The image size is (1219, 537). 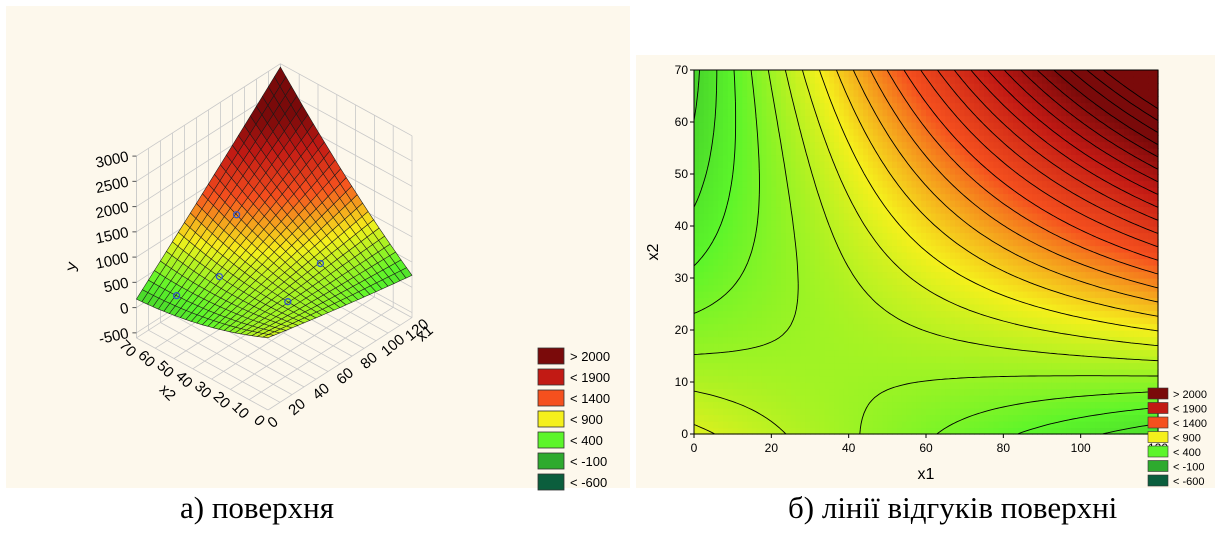 I want to click on z-tick-label: 2500, so click(x=112, y=186).